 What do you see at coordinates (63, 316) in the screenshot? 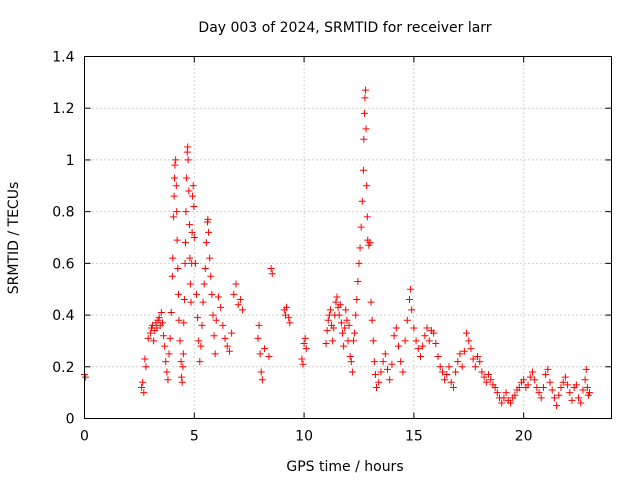
I see `y-tick-label: 0.4` at bounding box center [63, 316].